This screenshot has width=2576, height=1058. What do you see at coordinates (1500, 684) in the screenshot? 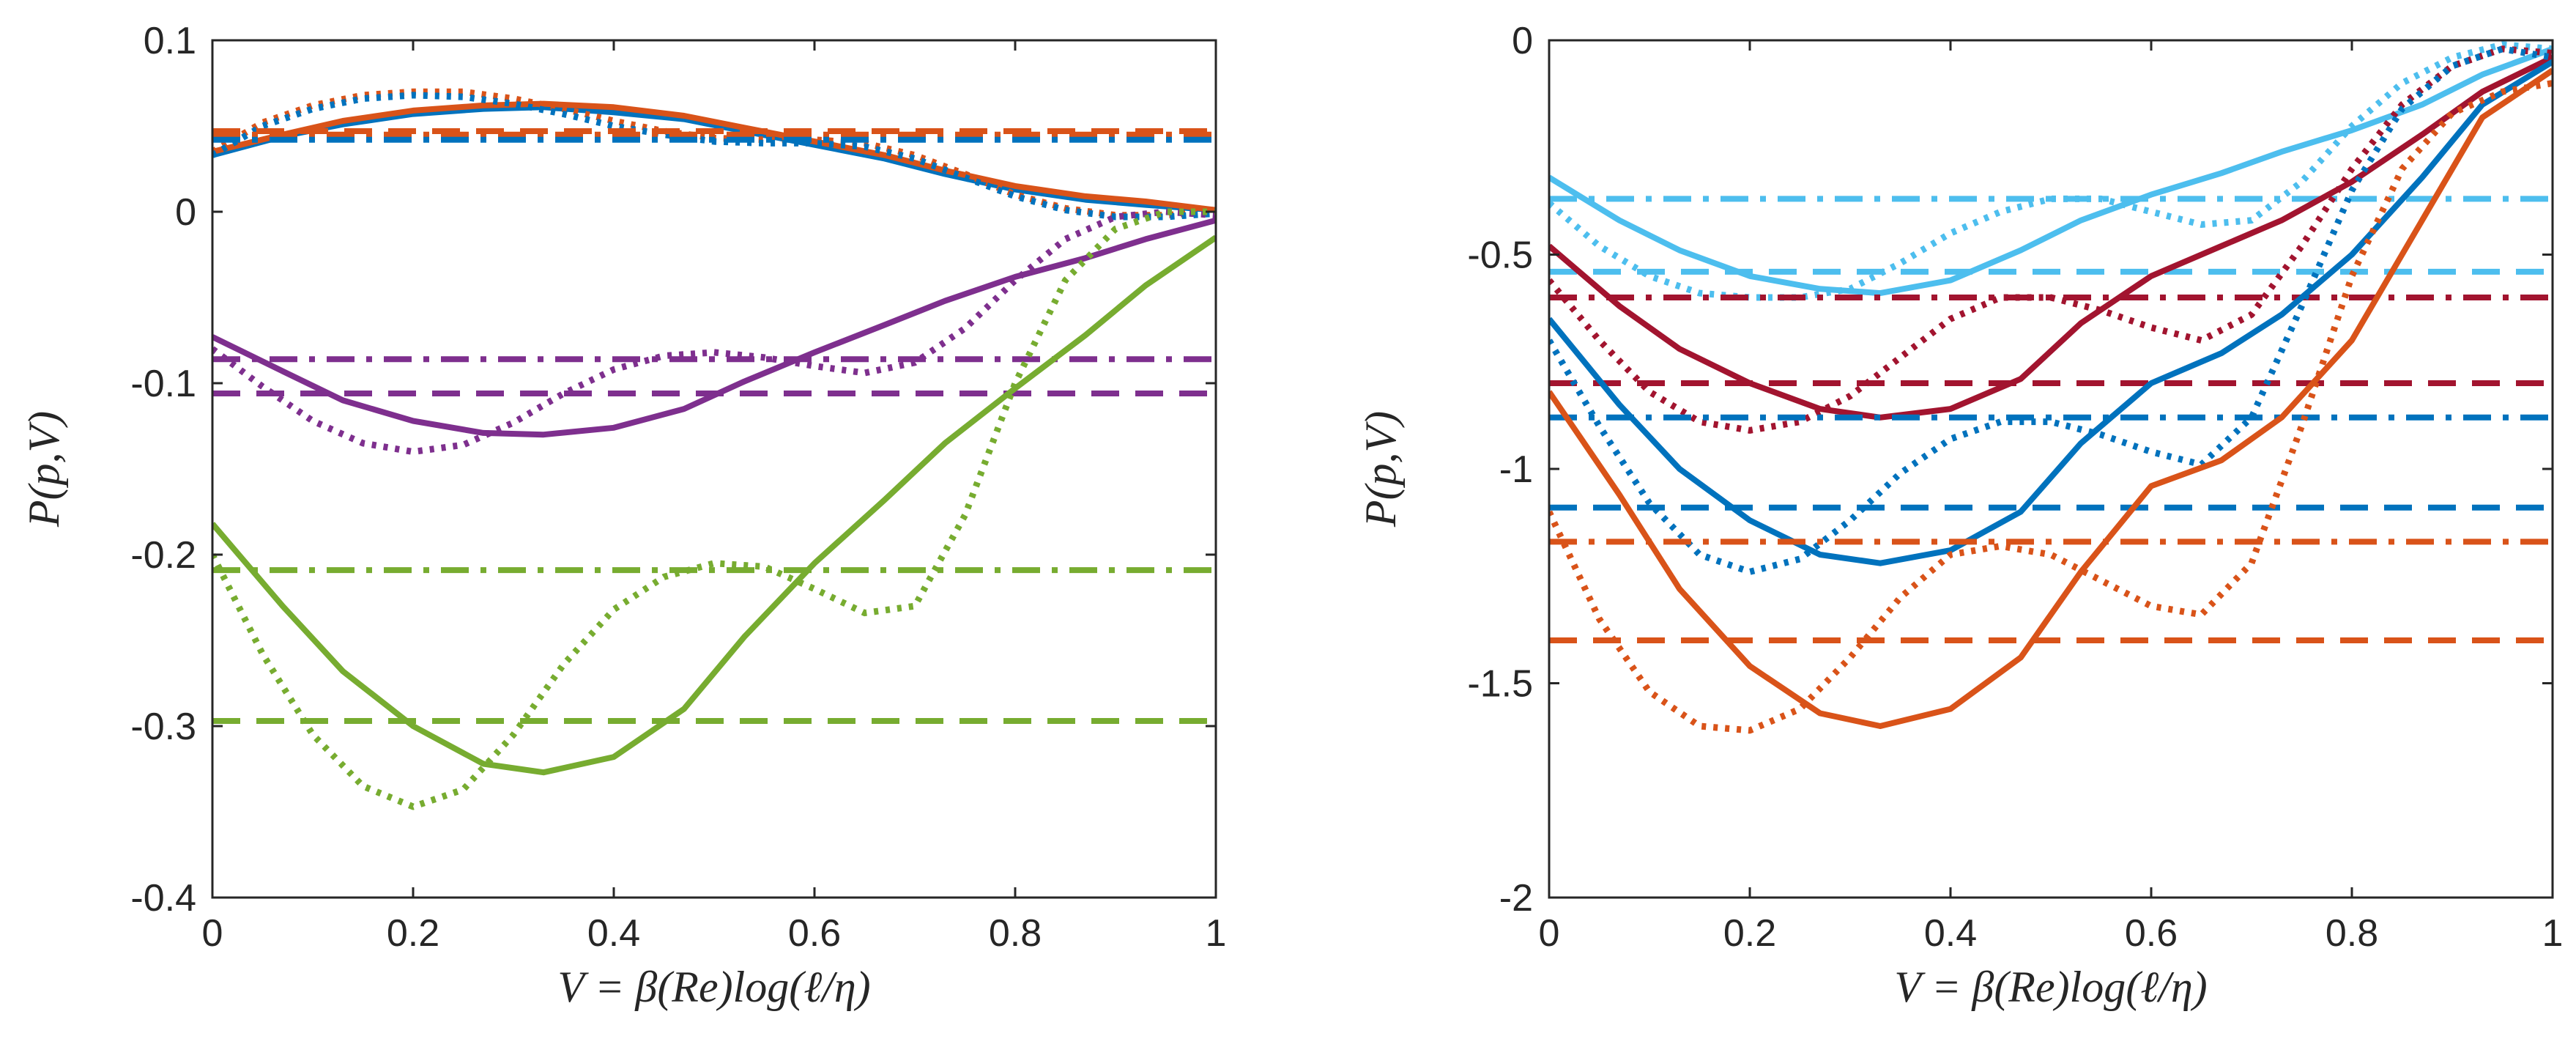
I see `right-y-tick-label: -1.5` at bounding box center [1500, 684].